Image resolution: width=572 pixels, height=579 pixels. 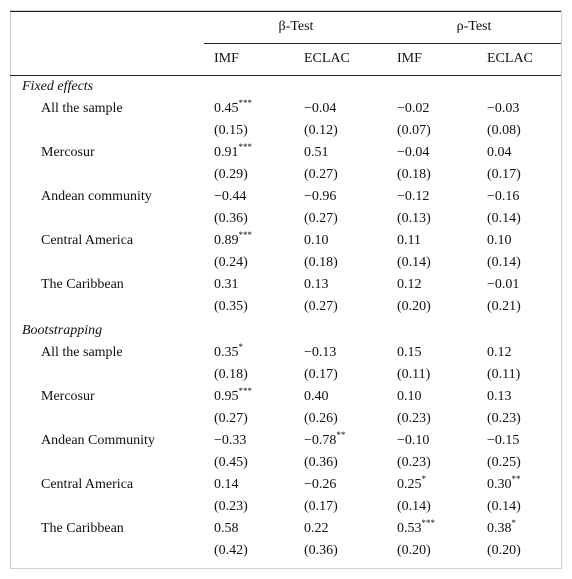 What do you see at coordinates (414, 218) in the screenshot?
I see `standard-error: (0.13)` at bounding box center [414, 218].